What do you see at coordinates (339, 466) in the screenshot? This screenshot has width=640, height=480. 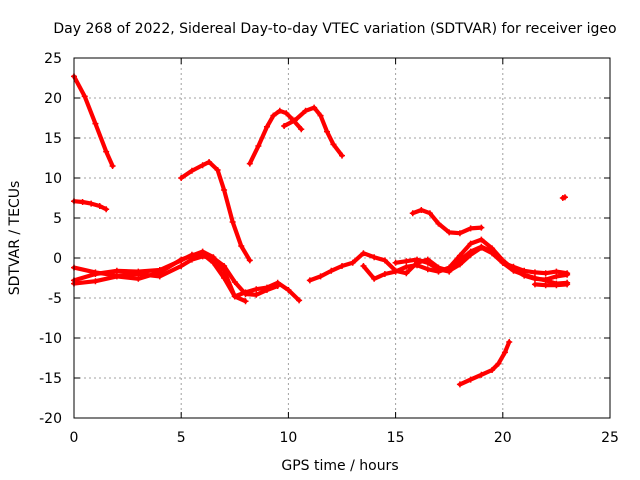 I see `x-axis-label: GPS time / hours` at bounding box center [339, 466].